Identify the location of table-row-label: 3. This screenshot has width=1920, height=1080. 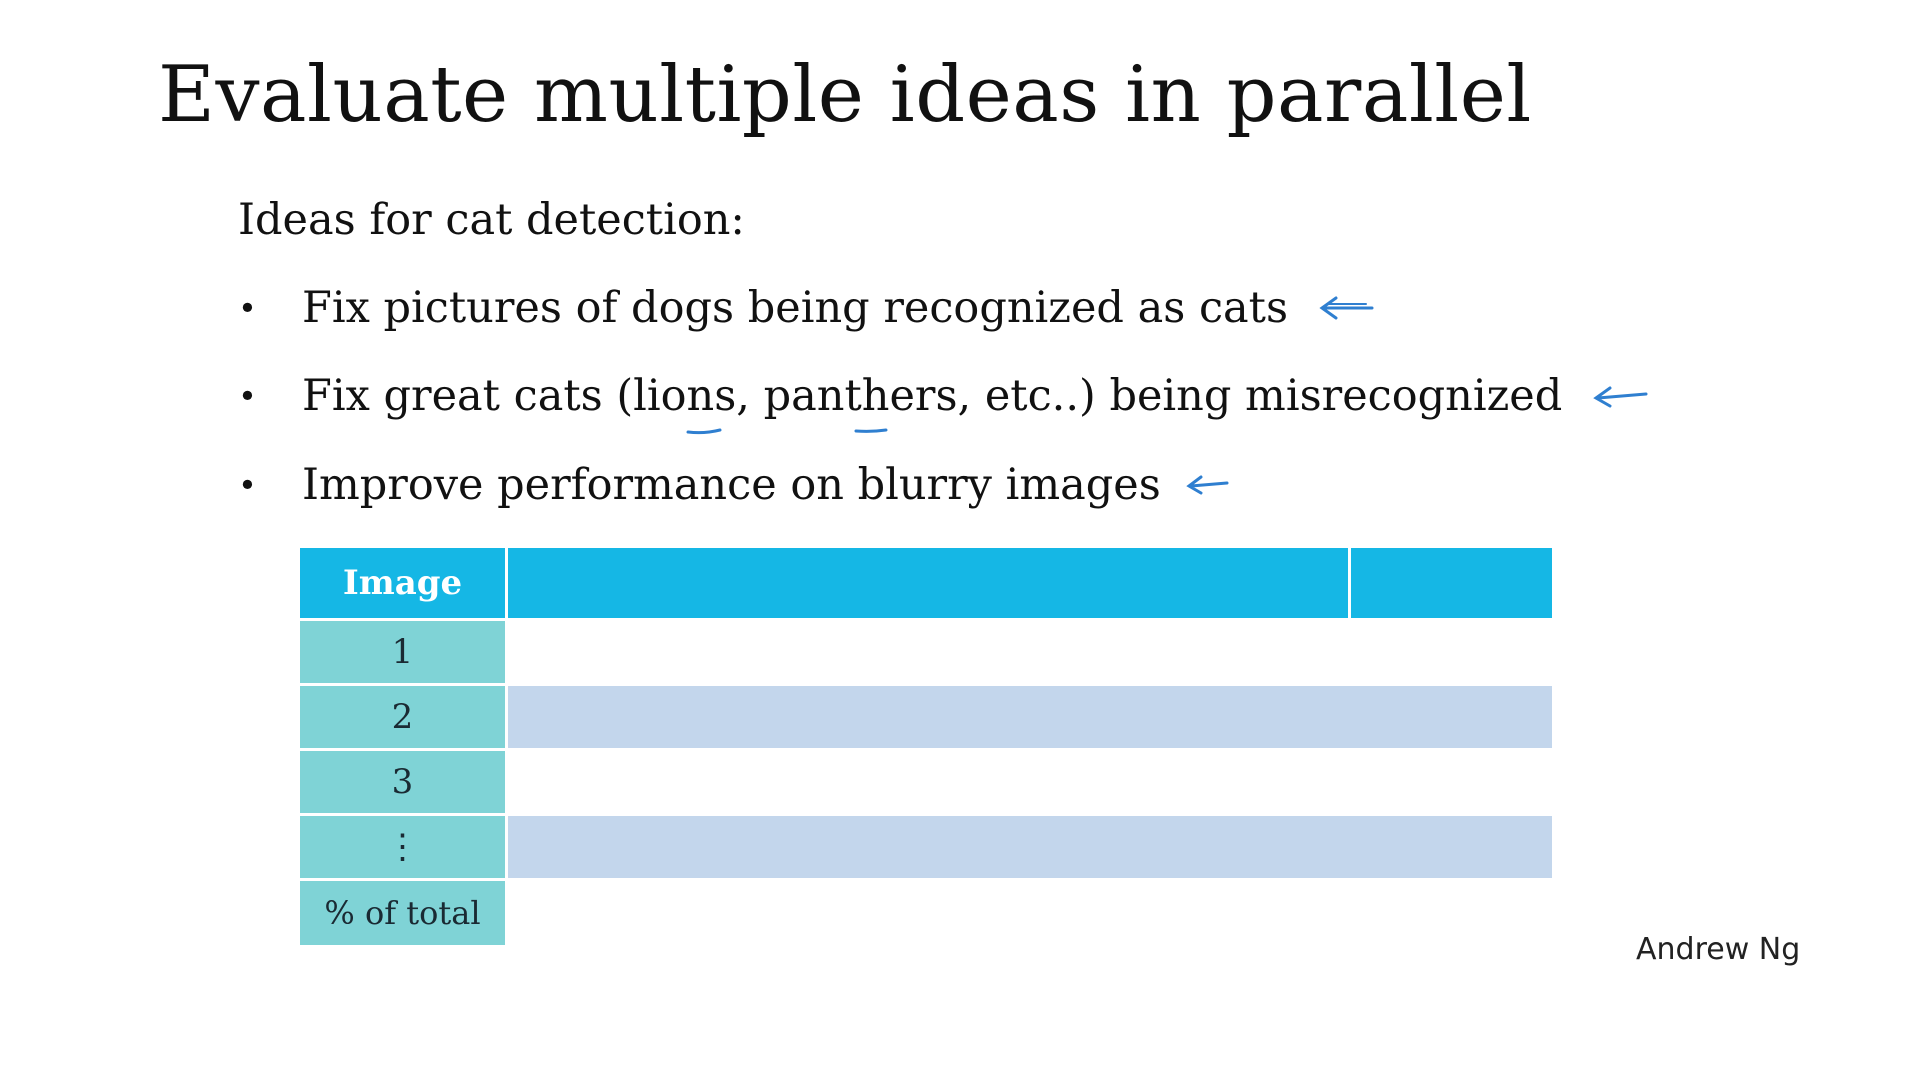
(402, 782).